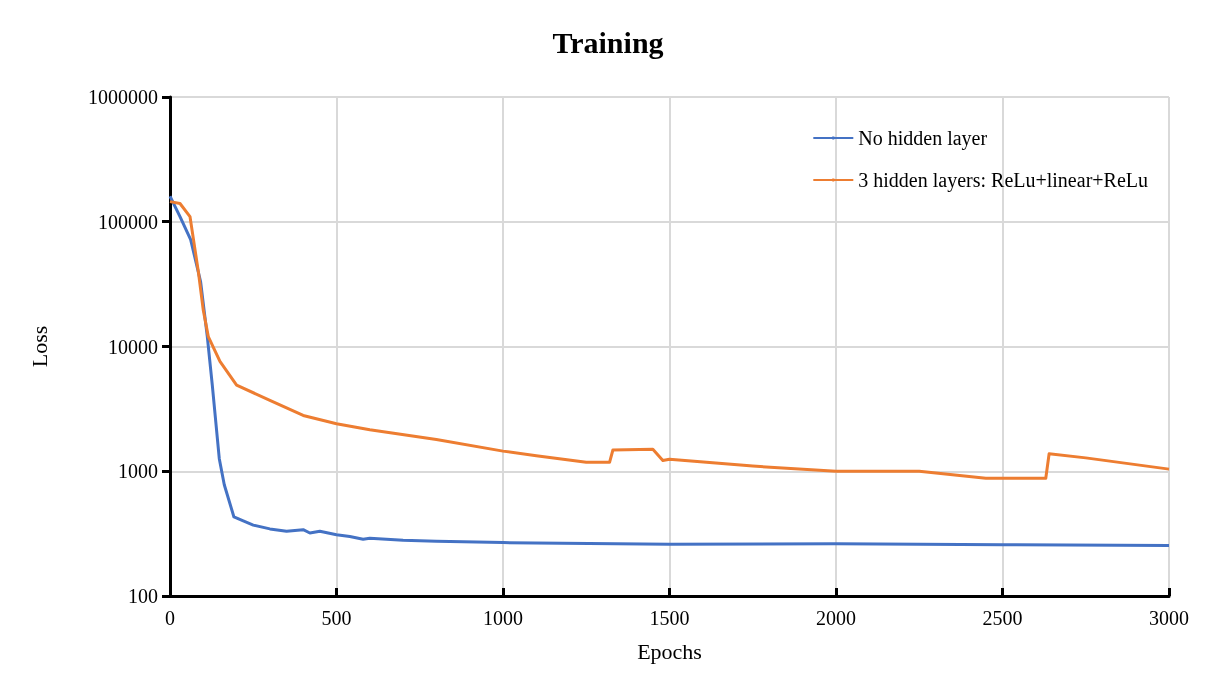 The width and height of the screenshot is (1216, 700). I want to click on x-tick-label: 0, so click(170, 618).